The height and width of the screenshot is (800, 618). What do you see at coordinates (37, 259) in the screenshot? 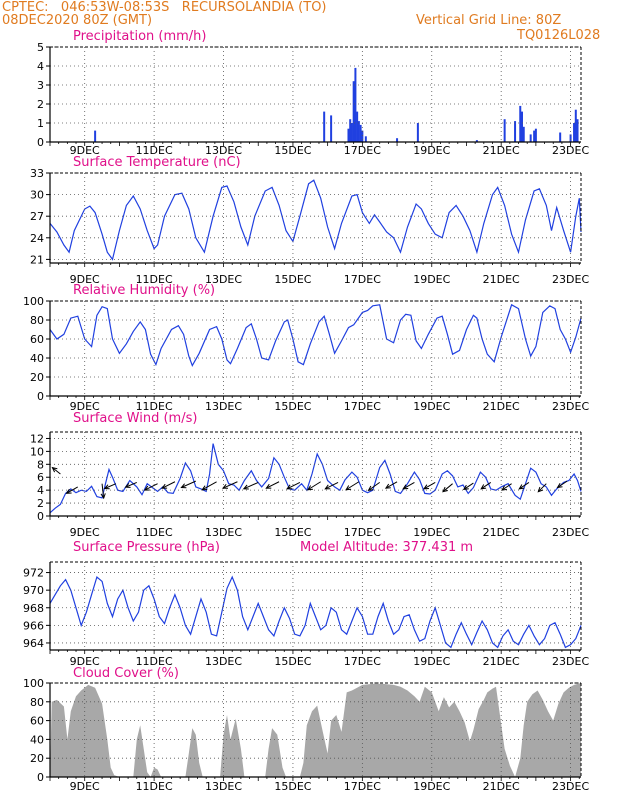
I see `y-tick-label: 21` at bounding box center [37, 259].